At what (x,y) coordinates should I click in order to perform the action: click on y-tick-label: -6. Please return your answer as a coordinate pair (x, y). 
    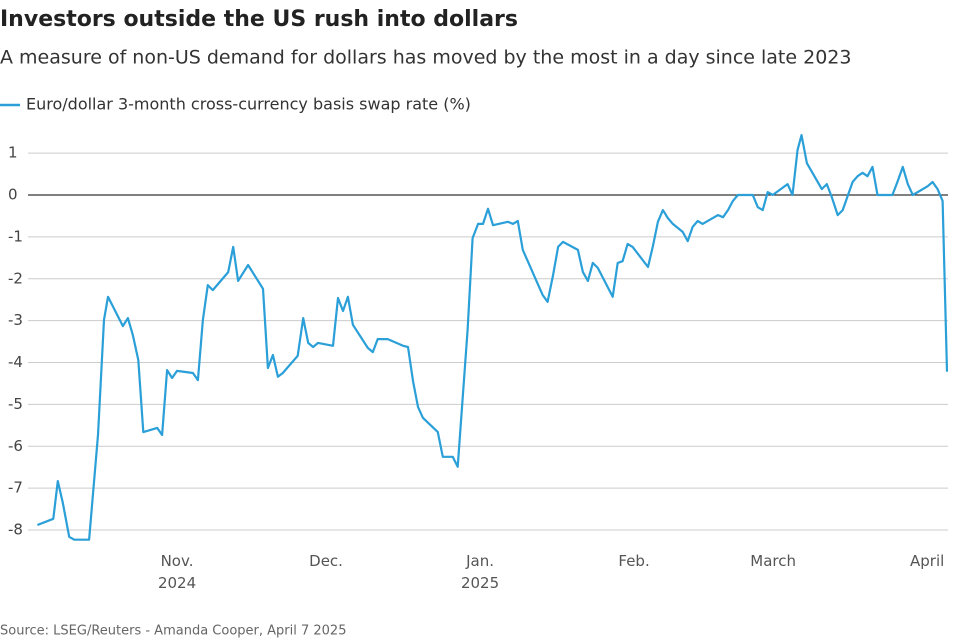
    Looking at the image, I should click on (15, 446).